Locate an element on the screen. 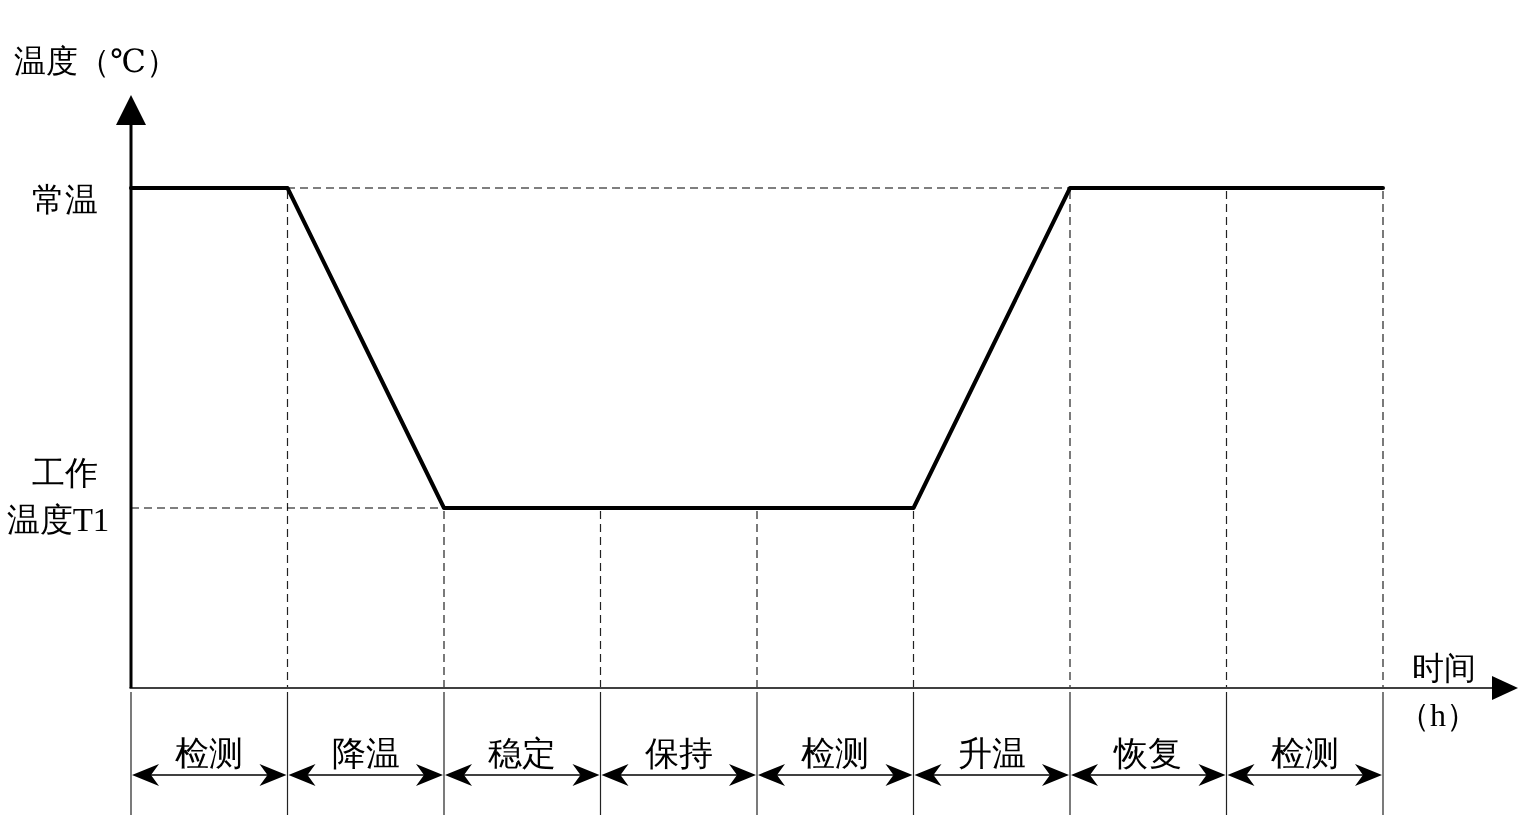 Image resolution: width=1520 pixels, height=815 pixels. x-tick-label: 稳定 is located at coordinates (522, 754).